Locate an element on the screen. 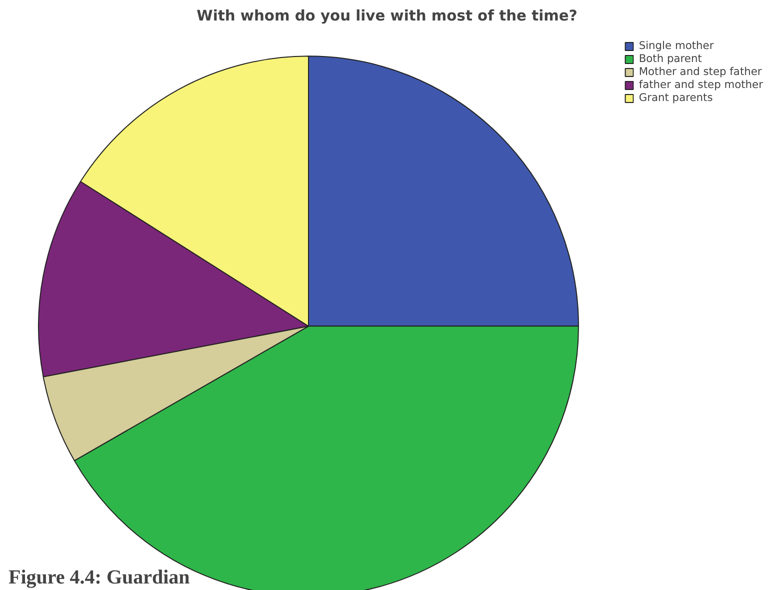  legend-label: father and step mother is located at coordinates (700, 84).